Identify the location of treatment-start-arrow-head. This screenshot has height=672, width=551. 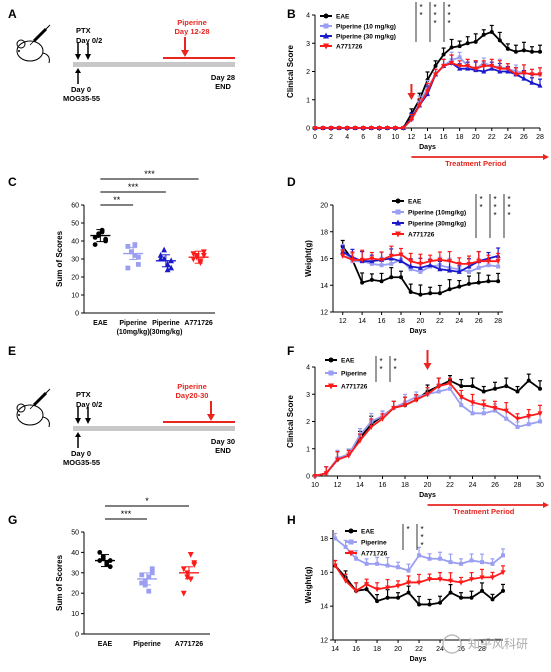
(427, 366).